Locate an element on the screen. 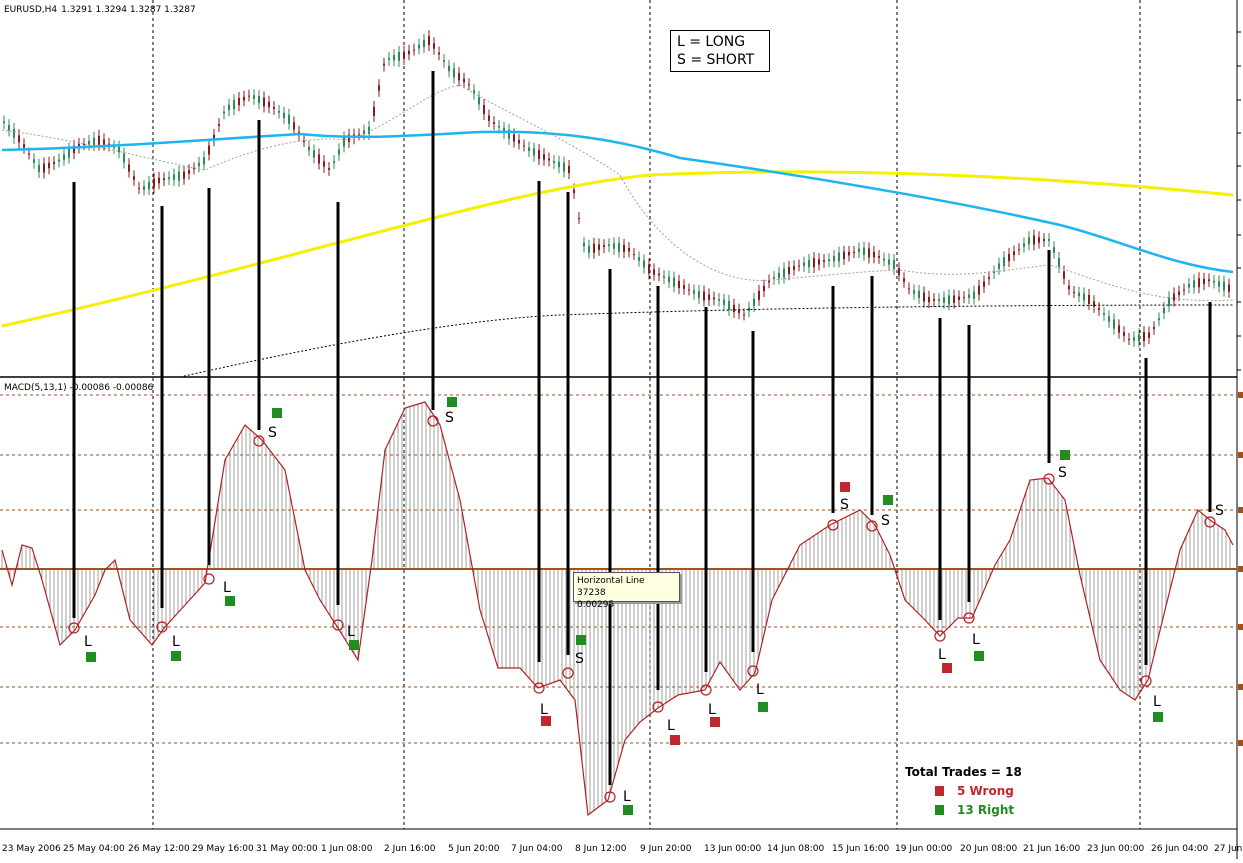 This screenshot has width=1243, height=863. x-tick-label: 26 May 12:00 is located at coordinates (159, 849).